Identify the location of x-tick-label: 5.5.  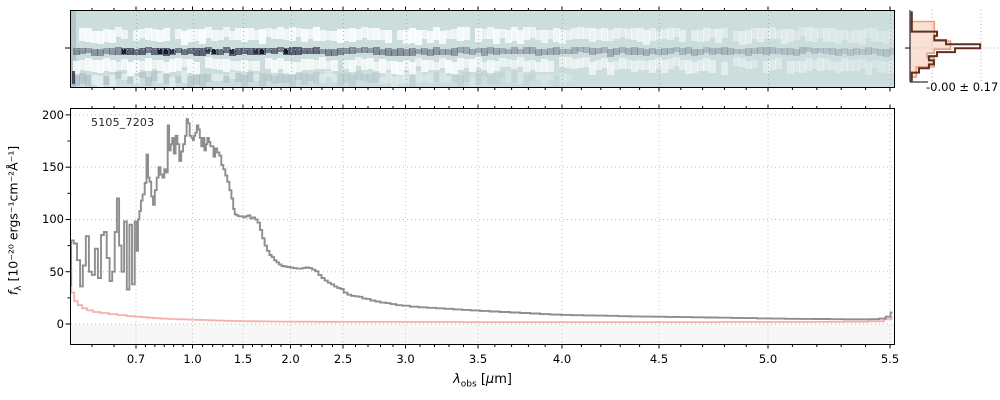
(890, 359).